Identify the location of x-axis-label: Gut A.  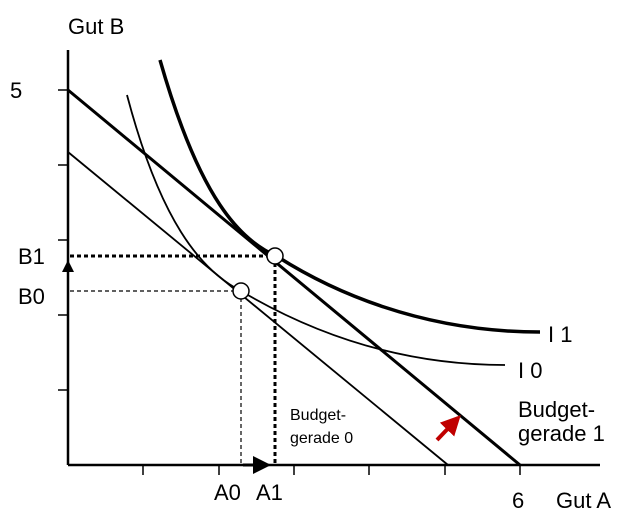
(583, 500).